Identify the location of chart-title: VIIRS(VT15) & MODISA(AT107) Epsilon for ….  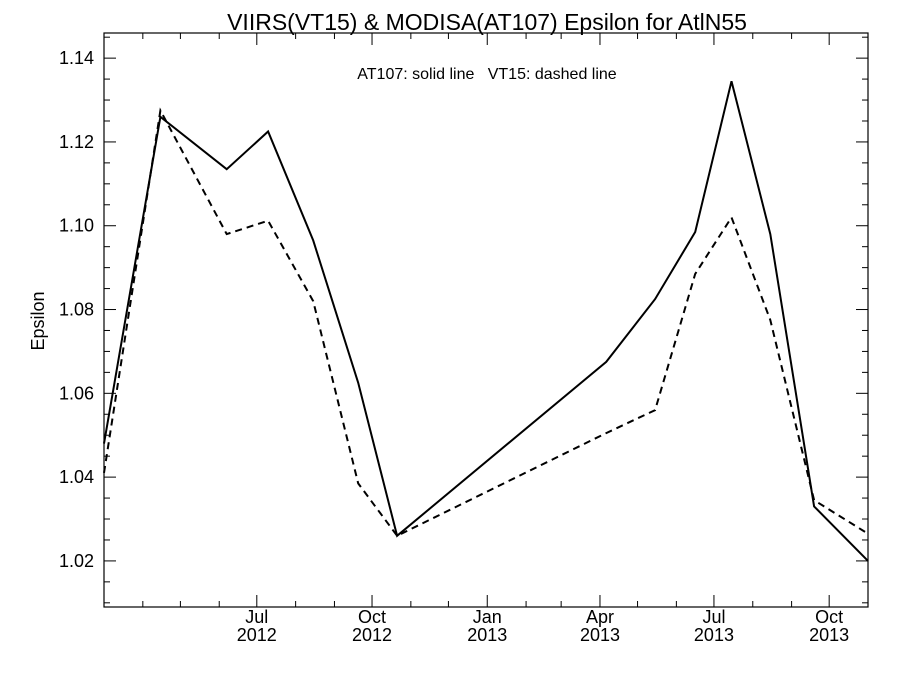
(487, 22).